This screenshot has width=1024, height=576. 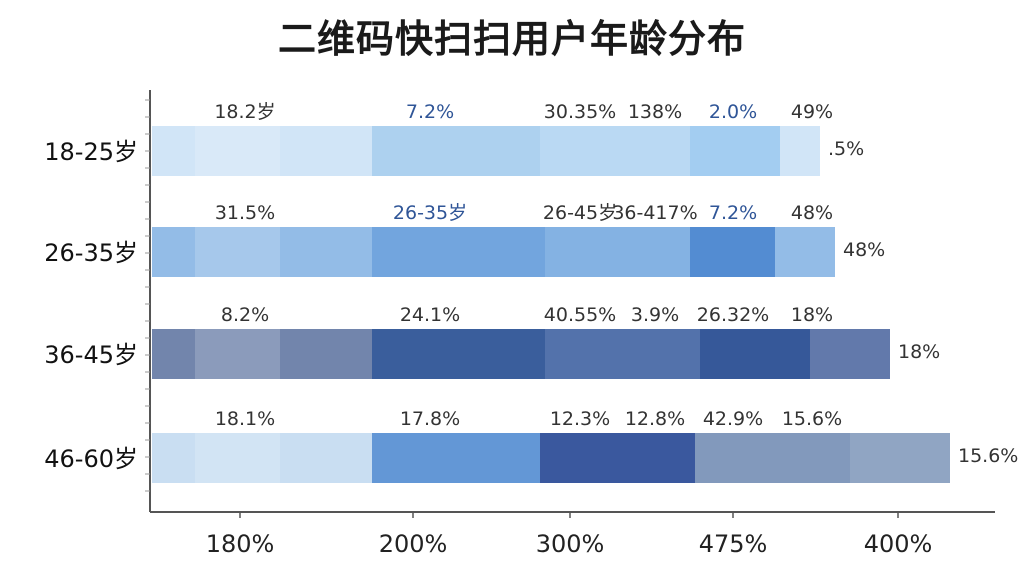 What do you see at coordinates (898, 544) in the screenshot?
I see `x-tick-label: 400%` at bounding box center [898, 544].